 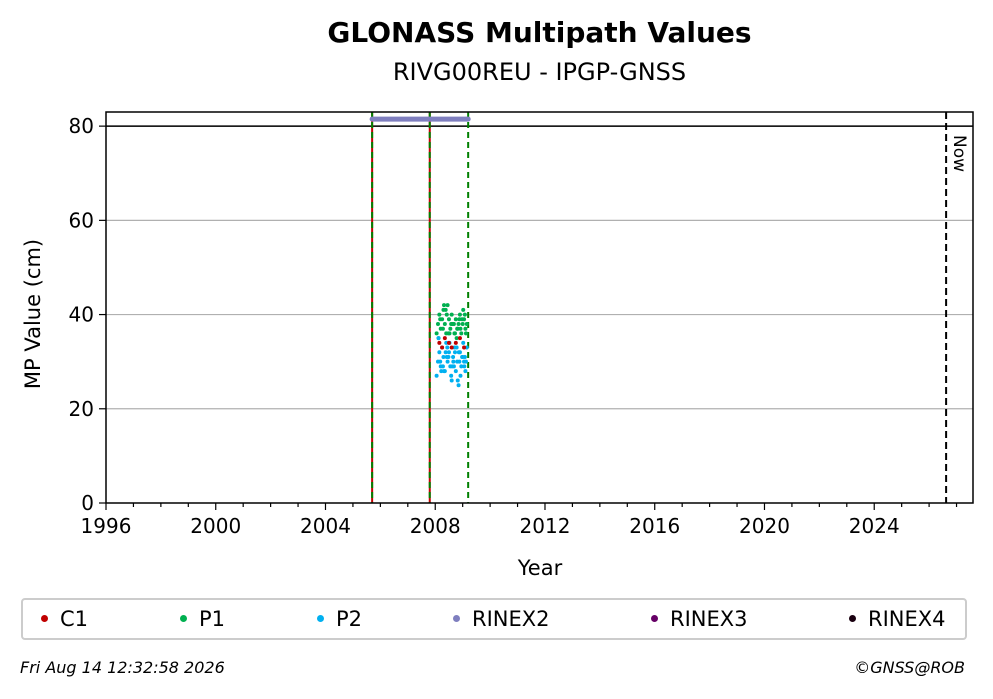 I want to click on legend: C1 P1 P2 RINEX2 RINEX3 RINEX4, so click(x=494, y=619).